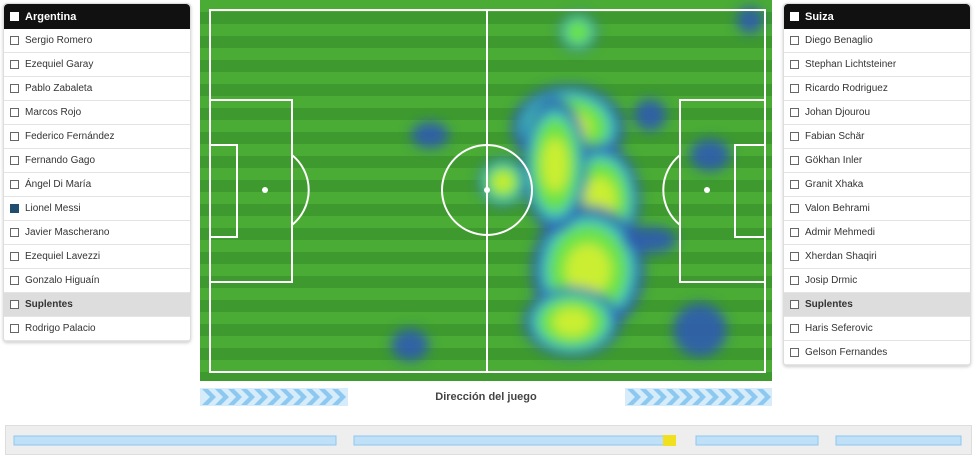 The image size is (979, 459). Describe the element at coordinates (877, 41) in the screenshot. I see `player-row: Diego Benaglio` at that location.